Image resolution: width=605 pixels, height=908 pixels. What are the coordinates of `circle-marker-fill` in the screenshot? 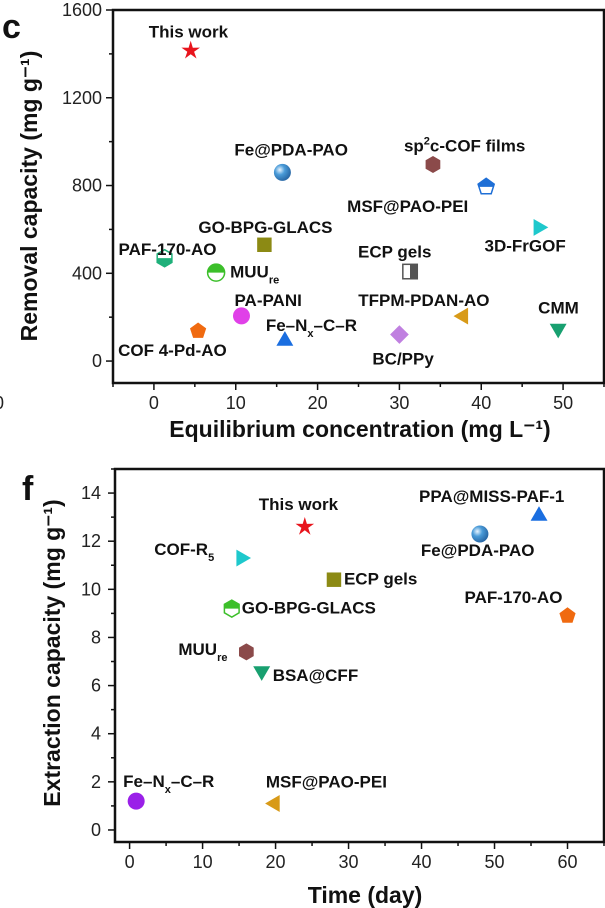 It's located at (216, 268).